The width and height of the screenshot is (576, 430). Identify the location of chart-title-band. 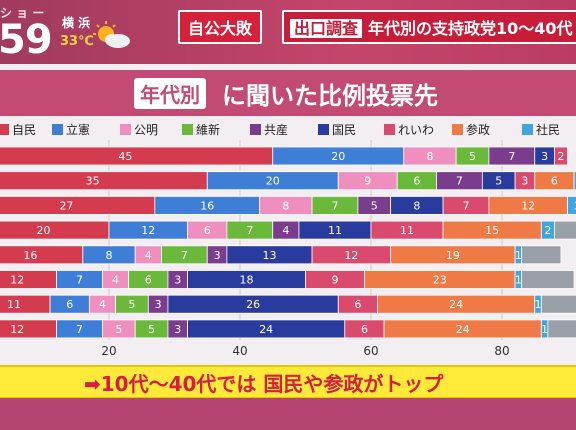
(288, 93).